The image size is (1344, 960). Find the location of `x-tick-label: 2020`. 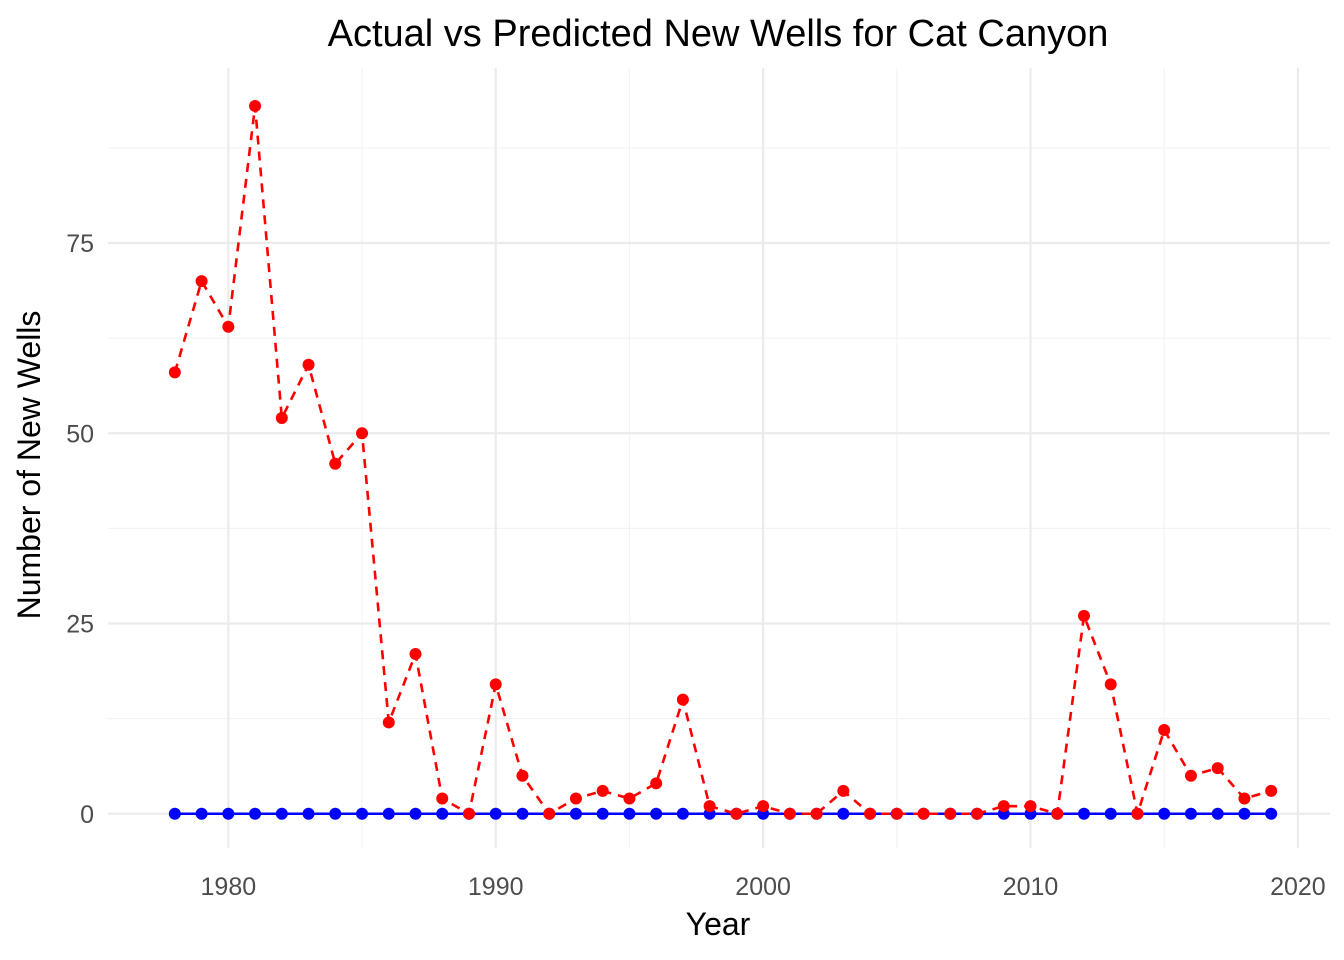

x-tick-label: 2020 is located at coordinates (1298, 887).